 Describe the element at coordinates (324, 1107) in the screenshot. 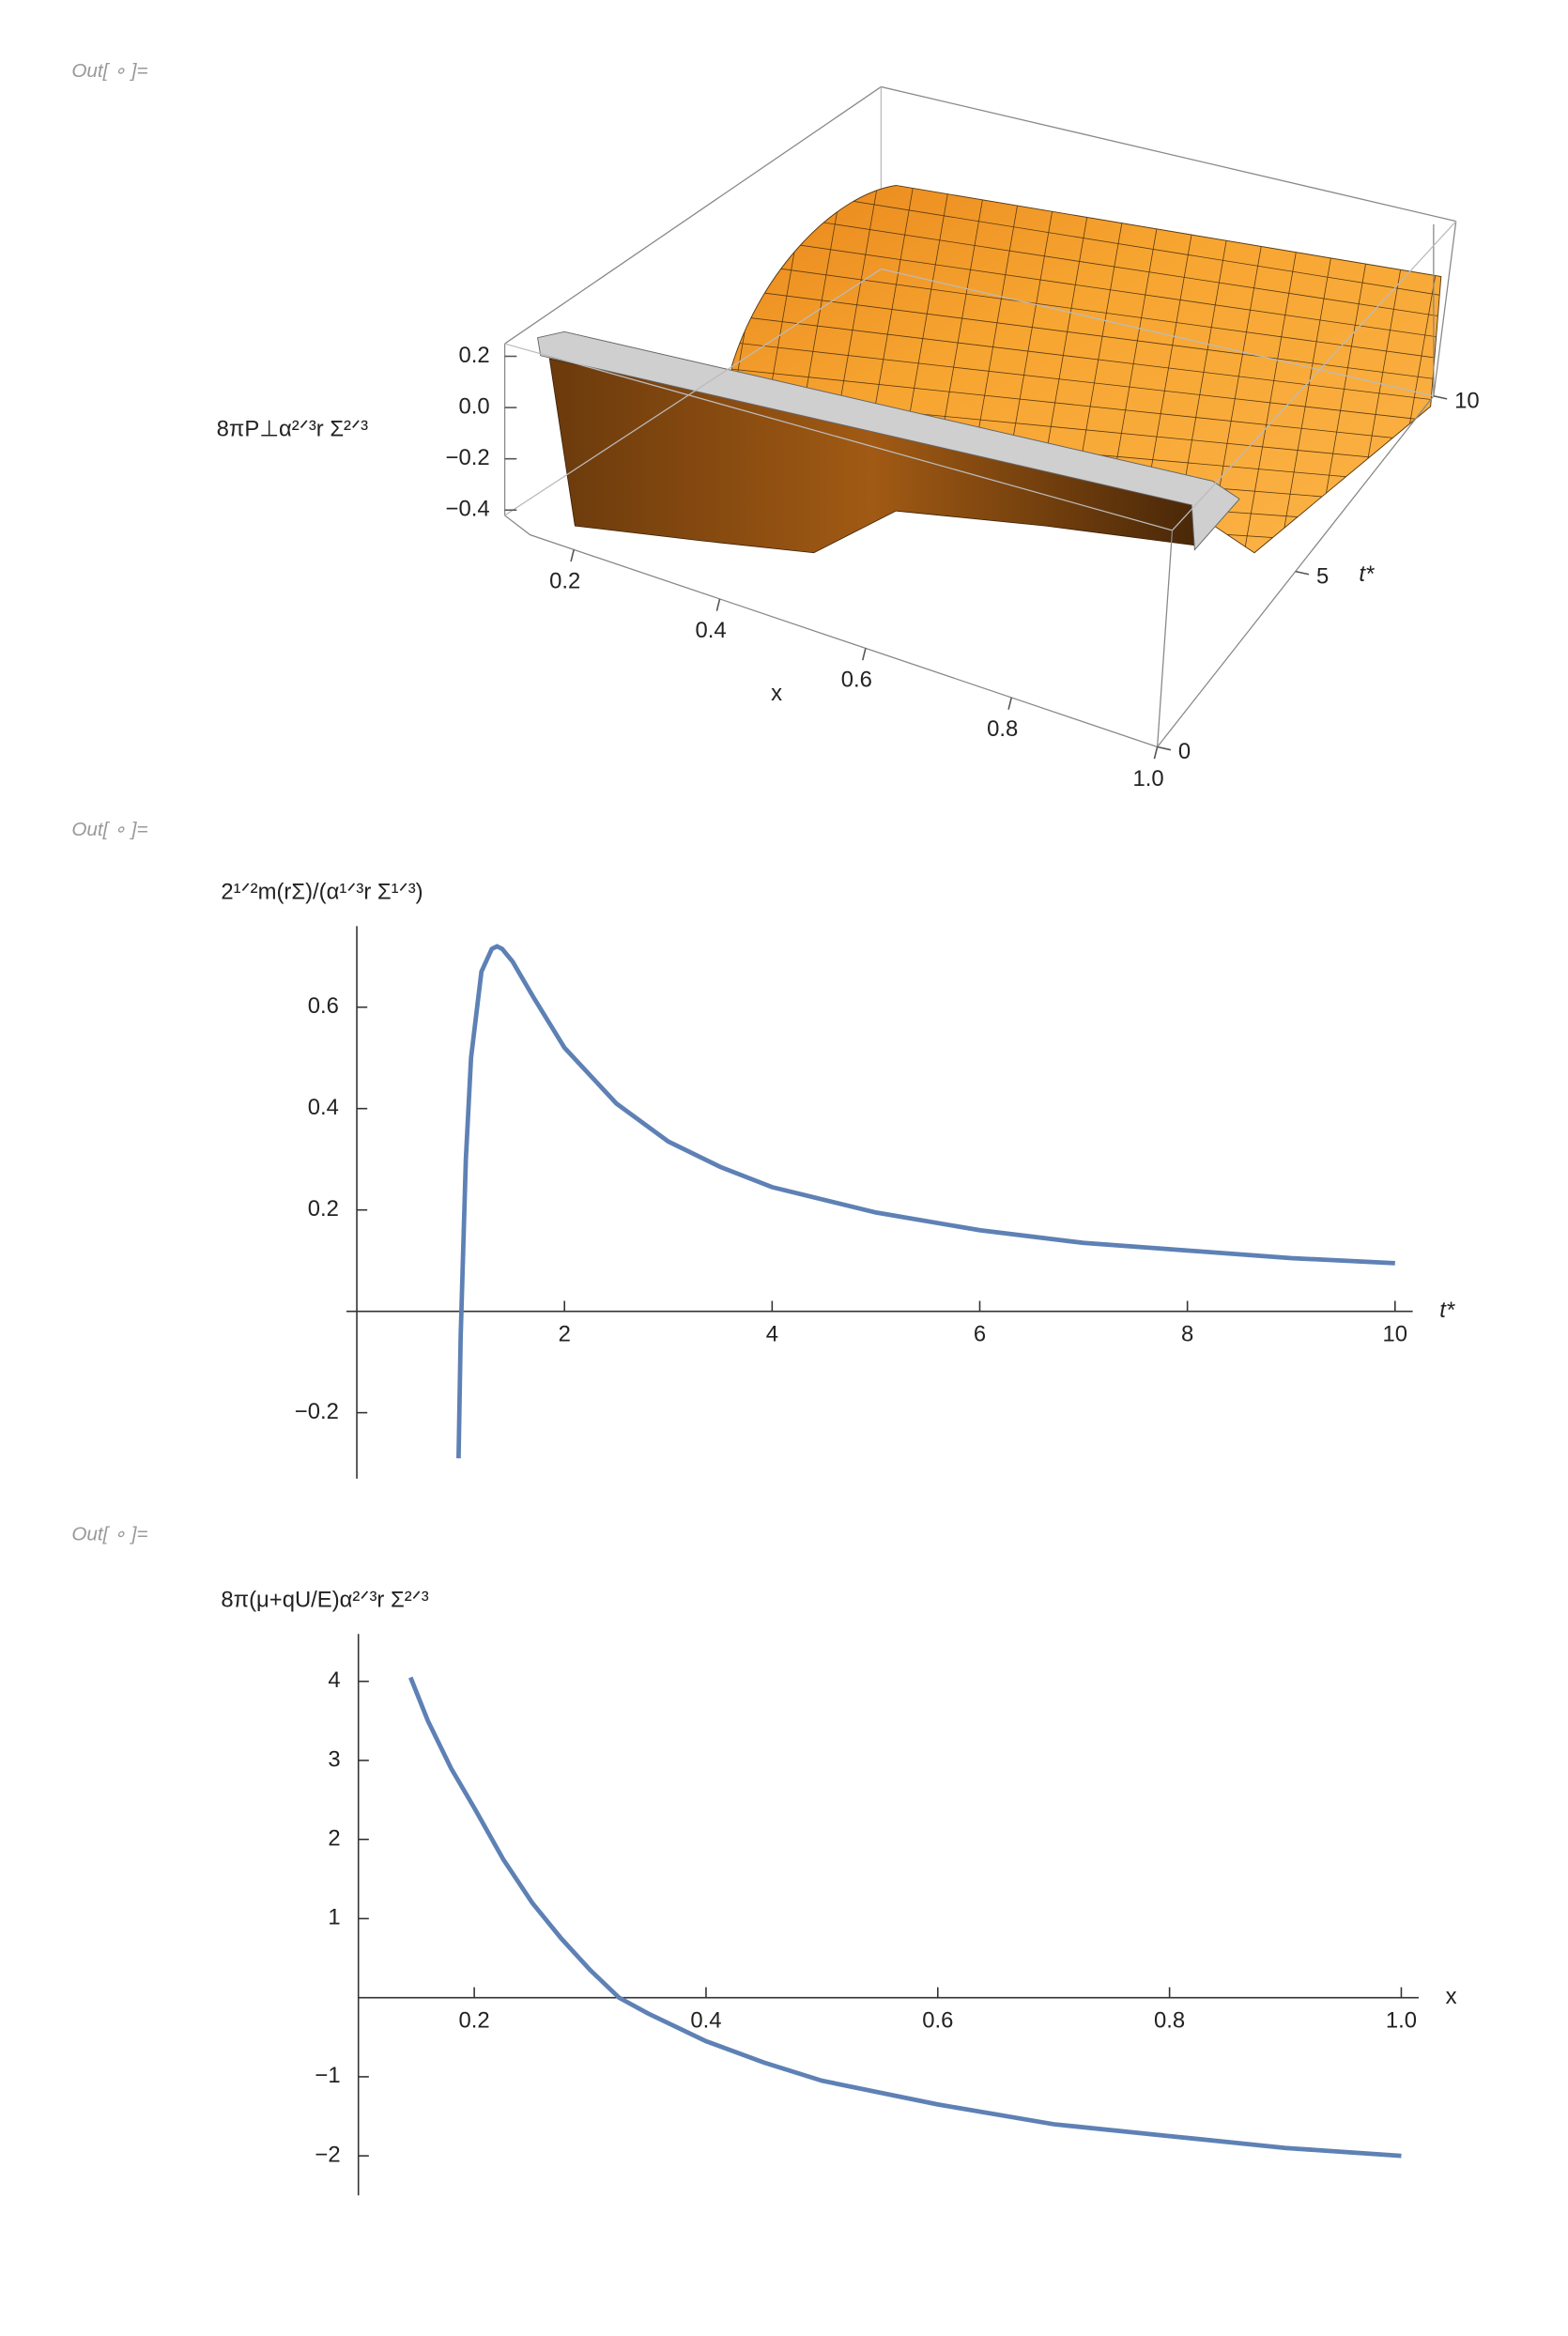

I see `y-tick-label: 0.4` at that location.